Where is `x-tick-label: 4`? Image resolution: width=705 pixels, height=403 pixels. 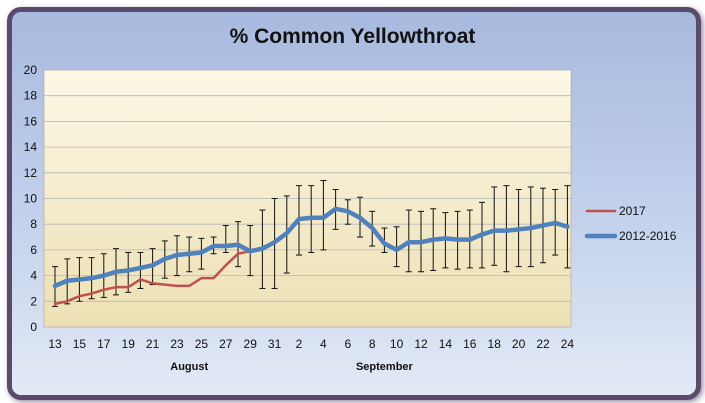
x-tick-label: 4 is located at coordinates (323, 344).